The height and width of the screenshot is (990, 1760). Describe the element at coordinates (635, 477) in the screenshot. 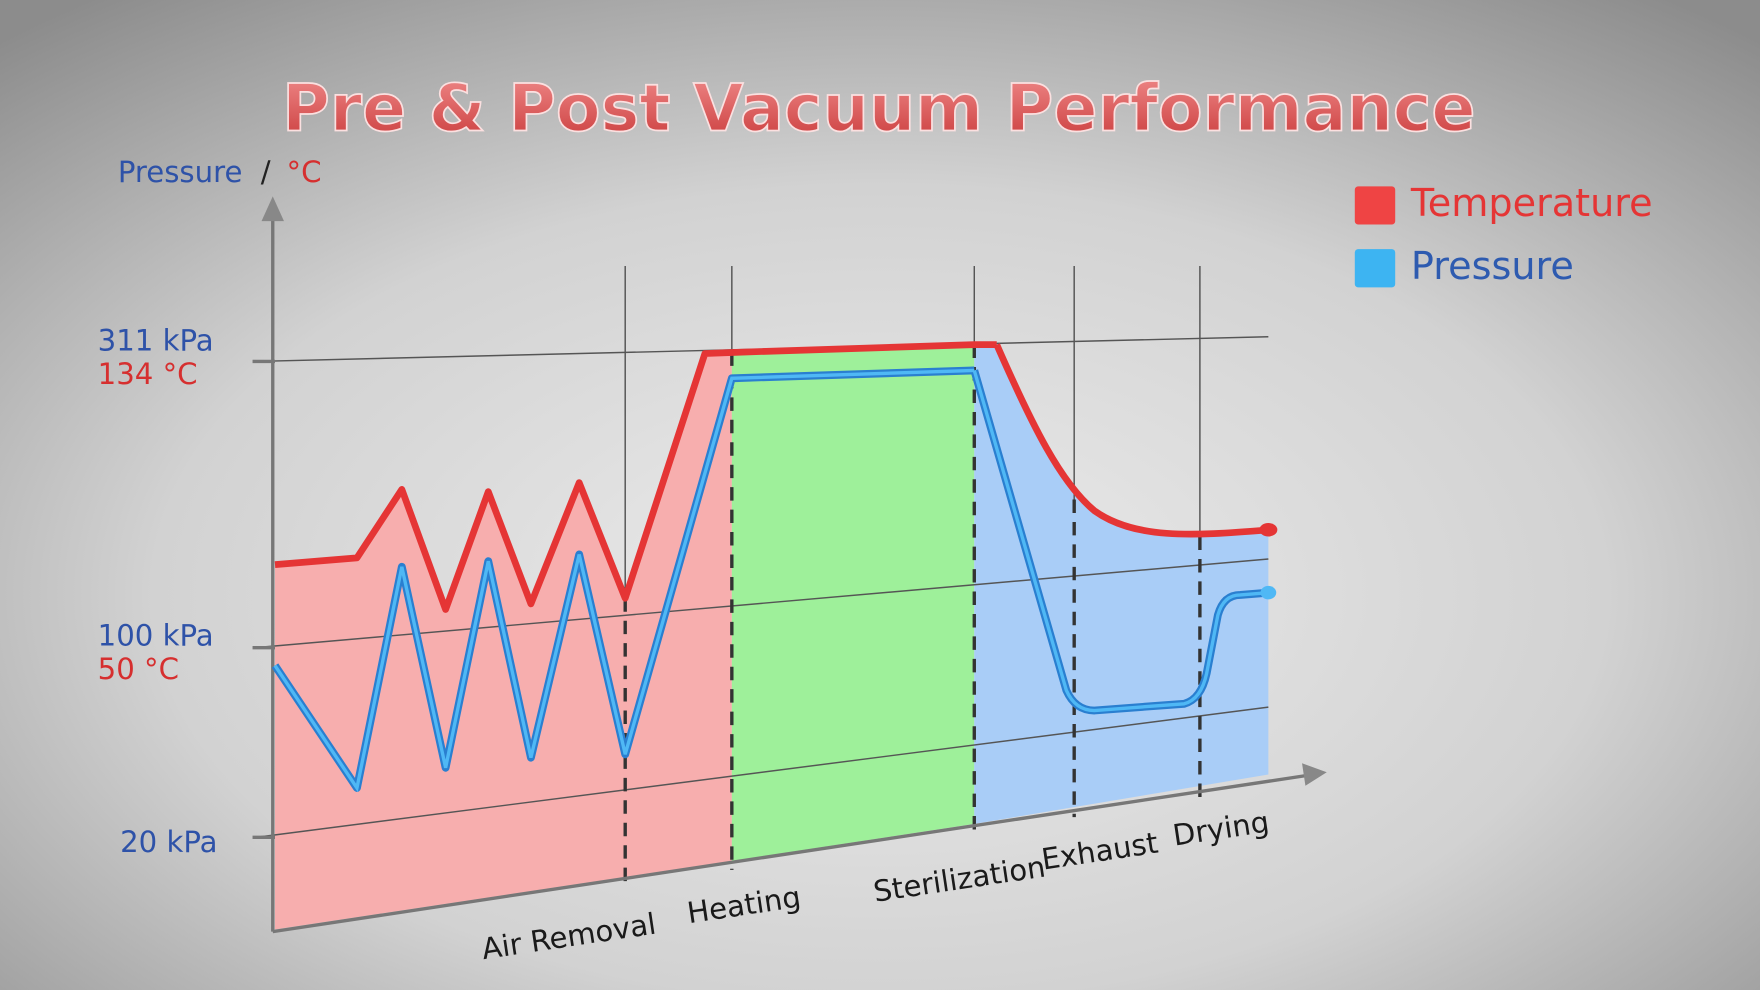

I see `temperature-curve` at that location.